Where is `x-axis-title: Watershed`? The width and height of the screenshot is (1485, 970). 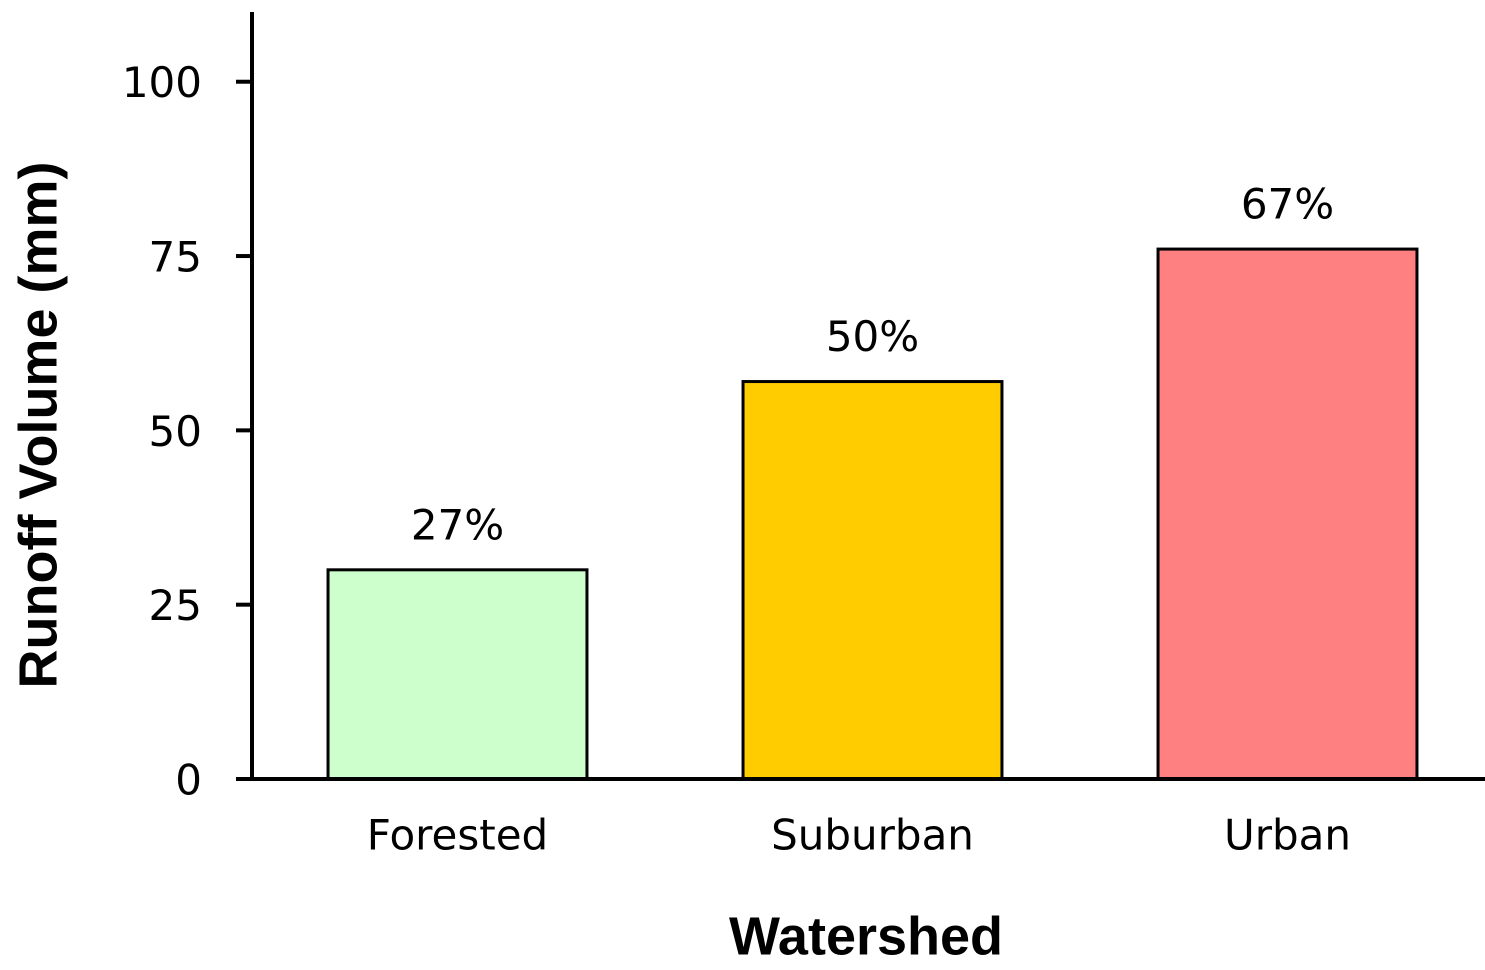 x-axis-title: Watershed is located at coordinates (866, 936).